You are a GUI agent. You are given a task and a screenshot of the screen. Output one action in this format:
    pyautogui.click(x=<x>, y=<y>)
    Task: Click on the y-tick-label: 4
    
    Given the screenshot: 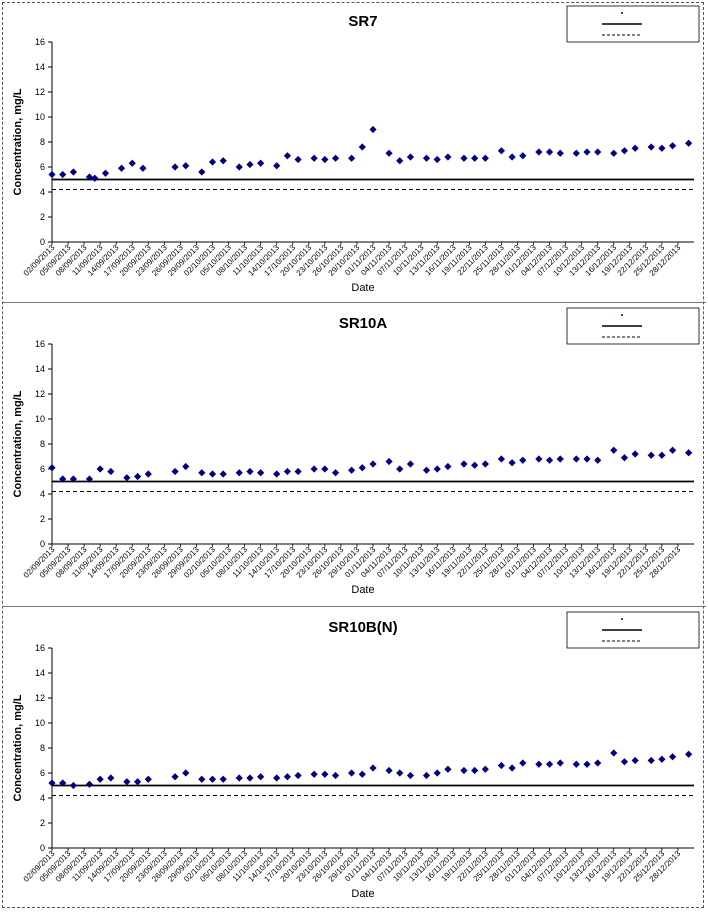 What is the action you would take?
    pyautogui.click(x=42, y=798)
    